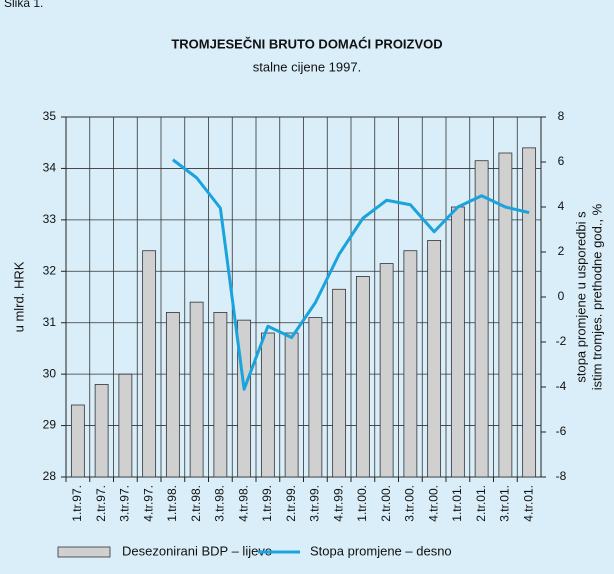 This screenshot has width=614, height=574. What do you see at coordinates (23, 5) in the screenshot?
I see `figure-label: Slika 1.` at bounding box center [23, 5].